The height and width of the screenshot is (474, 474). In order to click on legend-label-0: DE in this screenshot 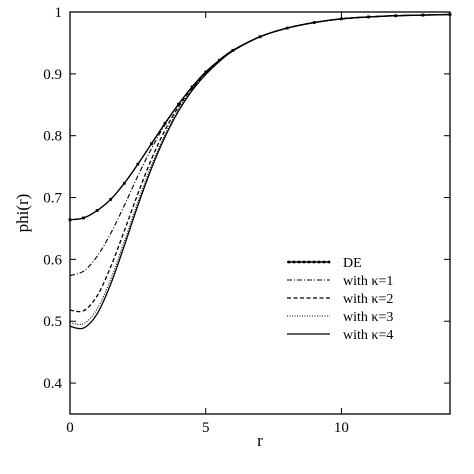, I will do `click(352, 263)`.